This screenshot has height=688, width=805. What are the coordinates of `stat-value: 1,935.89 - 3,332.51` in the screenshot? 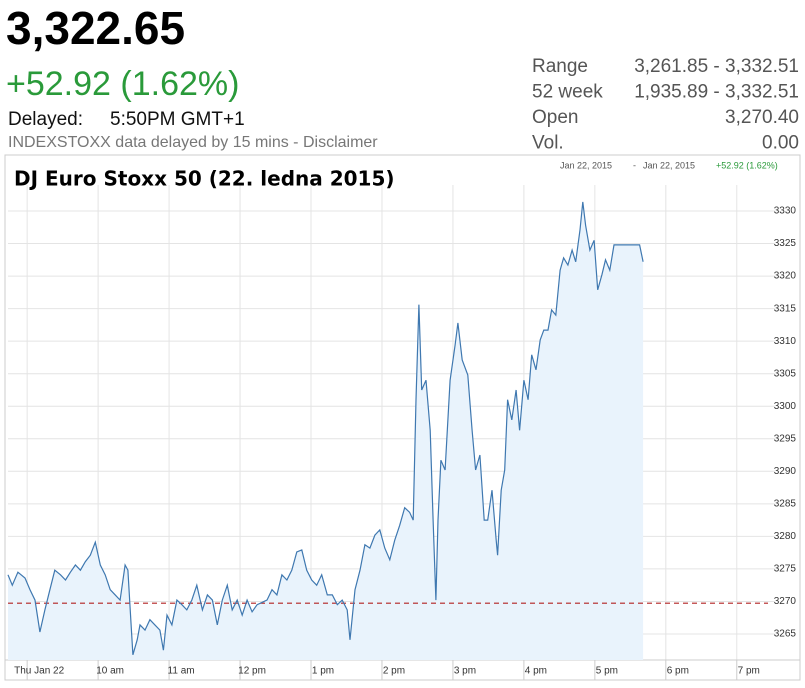 It's located at (716, 92).